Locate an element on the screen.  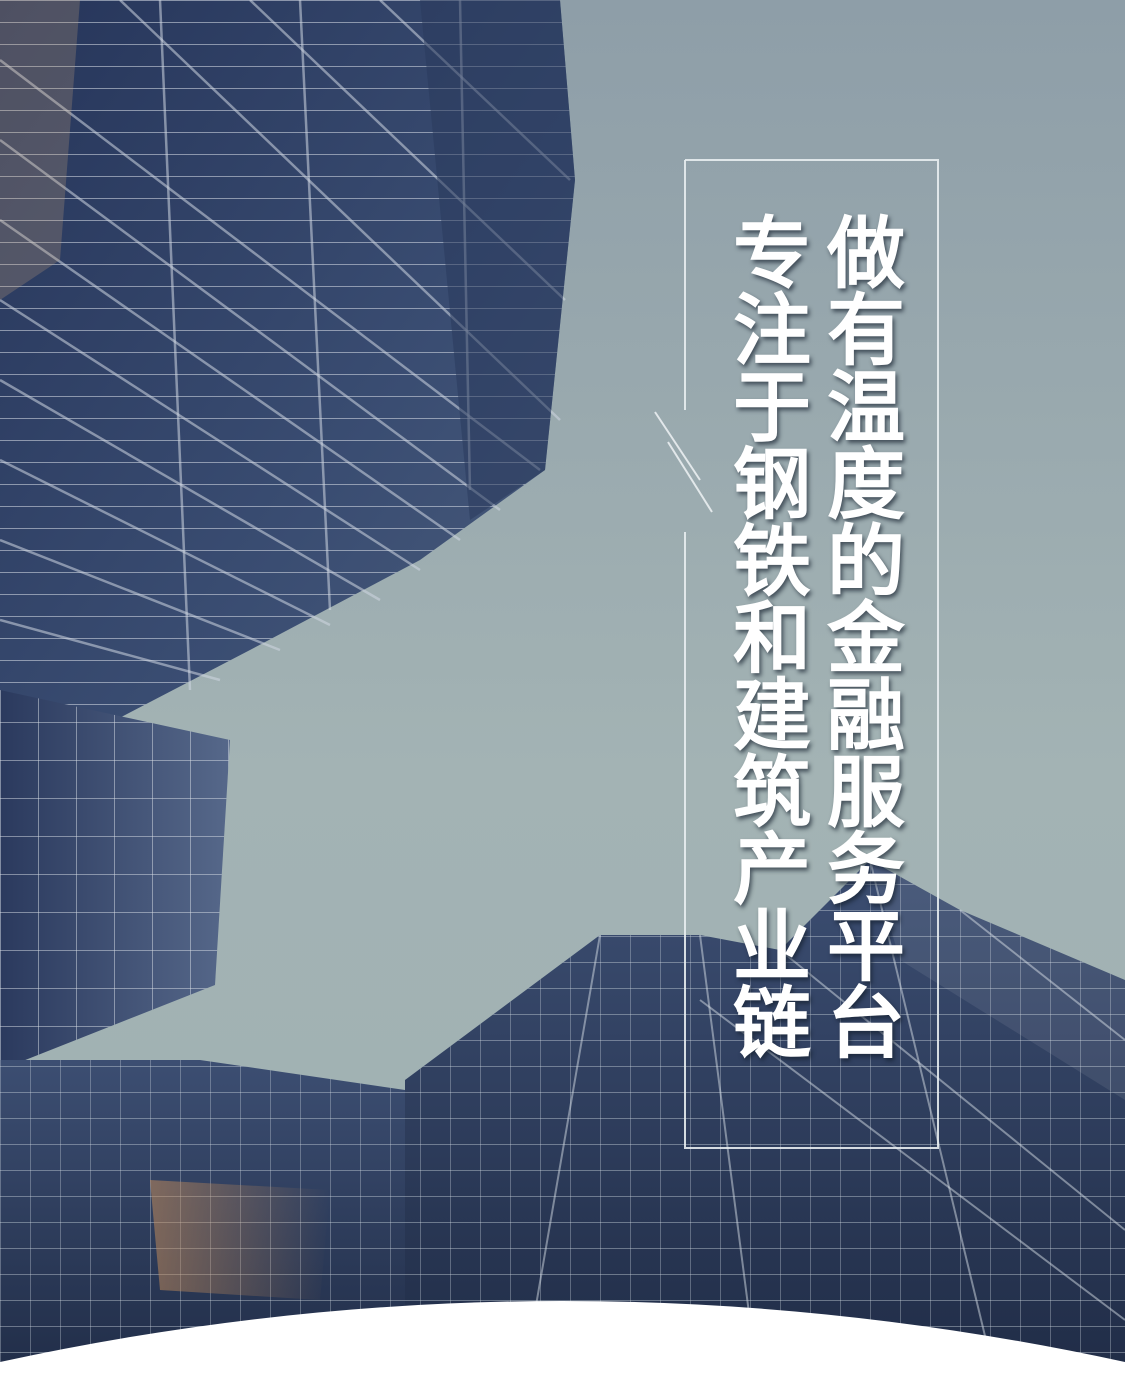
diagonal-accent-lines is located at coordinates (683, 462).